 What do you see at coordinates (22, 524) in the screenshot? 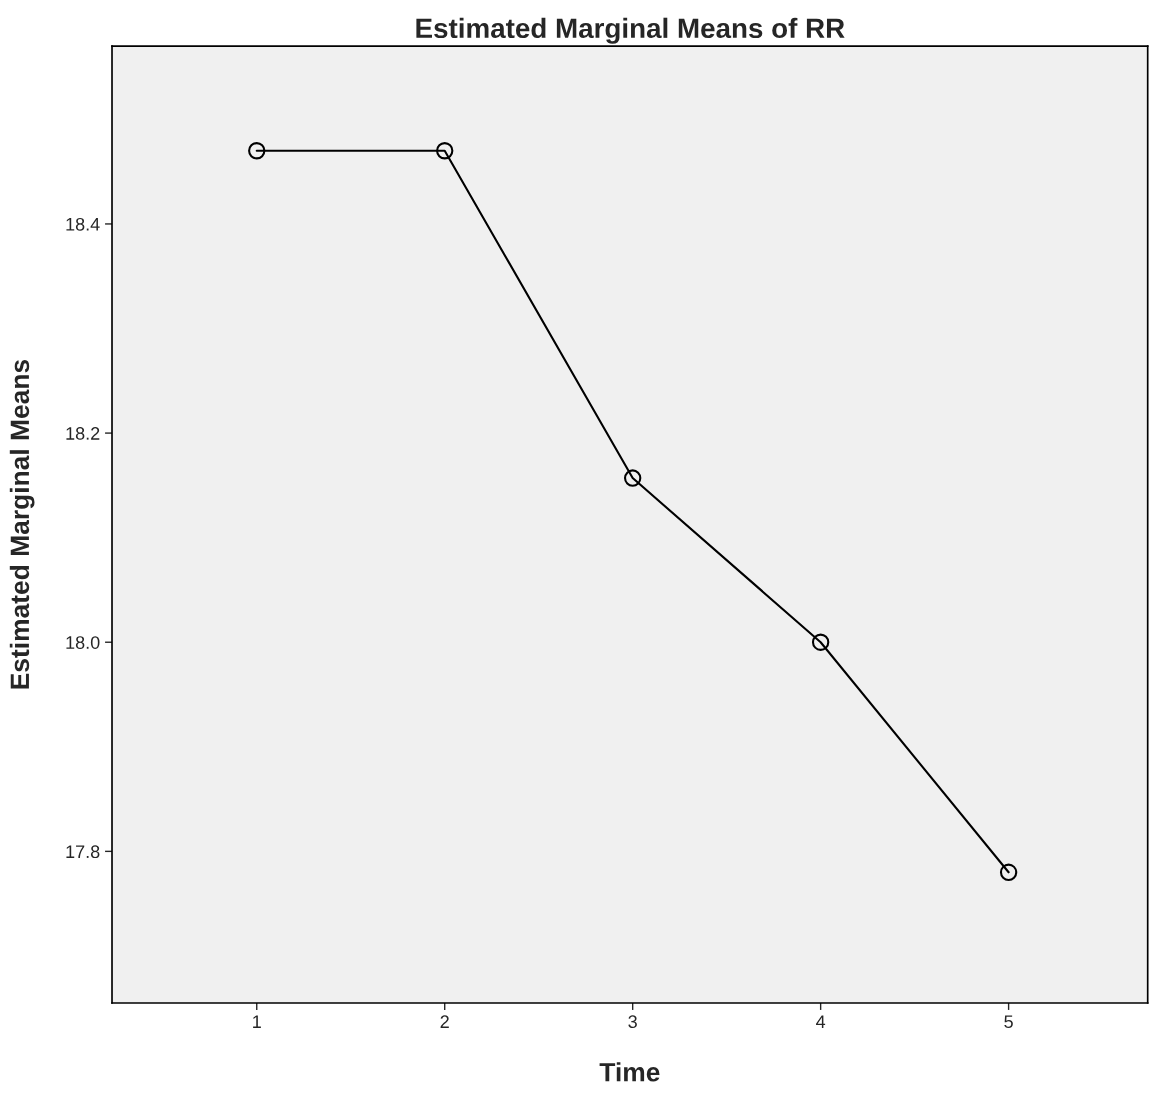
I see `y-axis-title: Estimated Marginal Means` at bounding box center [22, 524].